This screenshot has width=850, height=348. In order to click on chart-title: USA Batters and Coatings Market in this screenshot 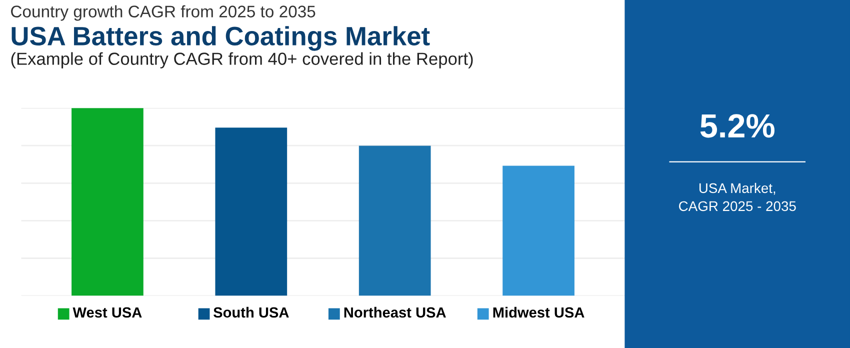, I will do `click(221, 38)`.